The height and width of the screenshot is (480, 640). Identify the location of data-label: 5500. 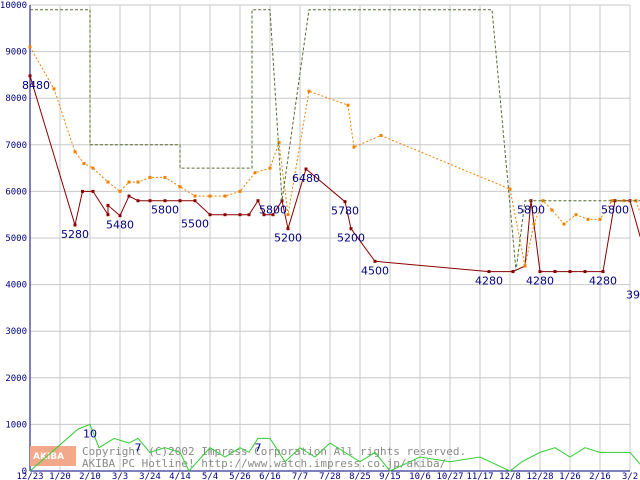
(195, 224).